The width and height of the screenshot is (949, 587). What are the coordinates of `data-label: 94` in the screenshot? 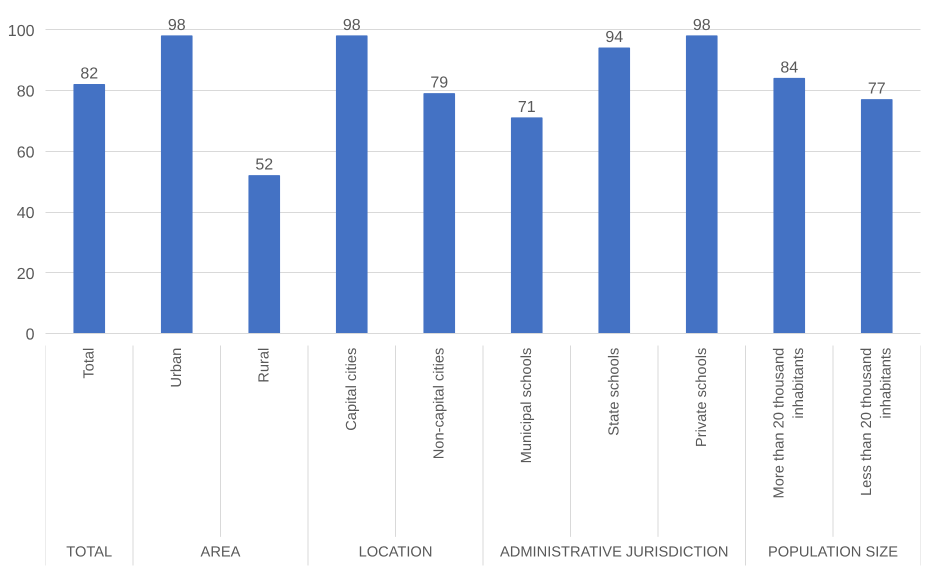 It's located at (614, 37).